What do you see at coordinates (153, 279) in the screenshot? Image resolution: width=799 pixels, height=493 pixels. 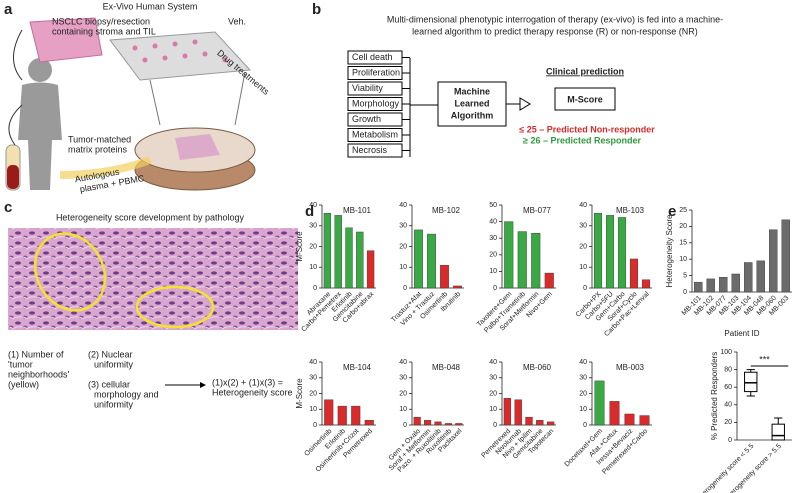 I see `histology-image` at bounding box center [153, 279].